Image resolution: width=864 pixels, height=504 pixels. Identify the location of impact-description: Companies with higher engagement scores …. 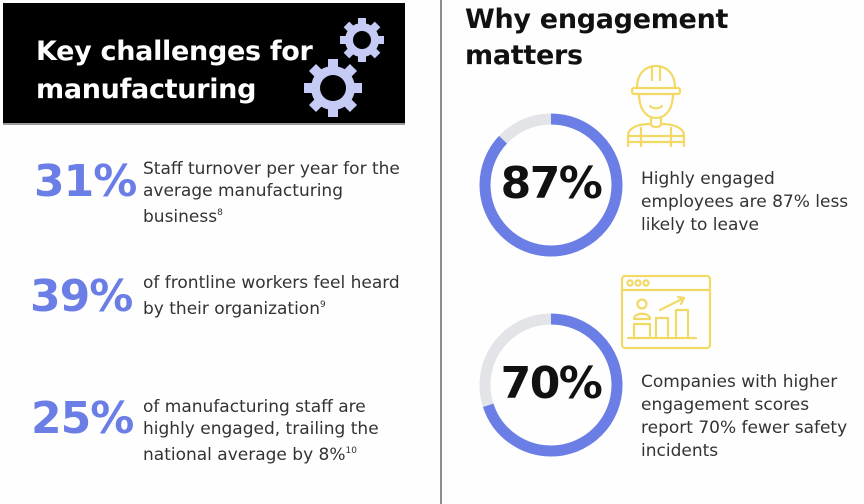
(744, 416).